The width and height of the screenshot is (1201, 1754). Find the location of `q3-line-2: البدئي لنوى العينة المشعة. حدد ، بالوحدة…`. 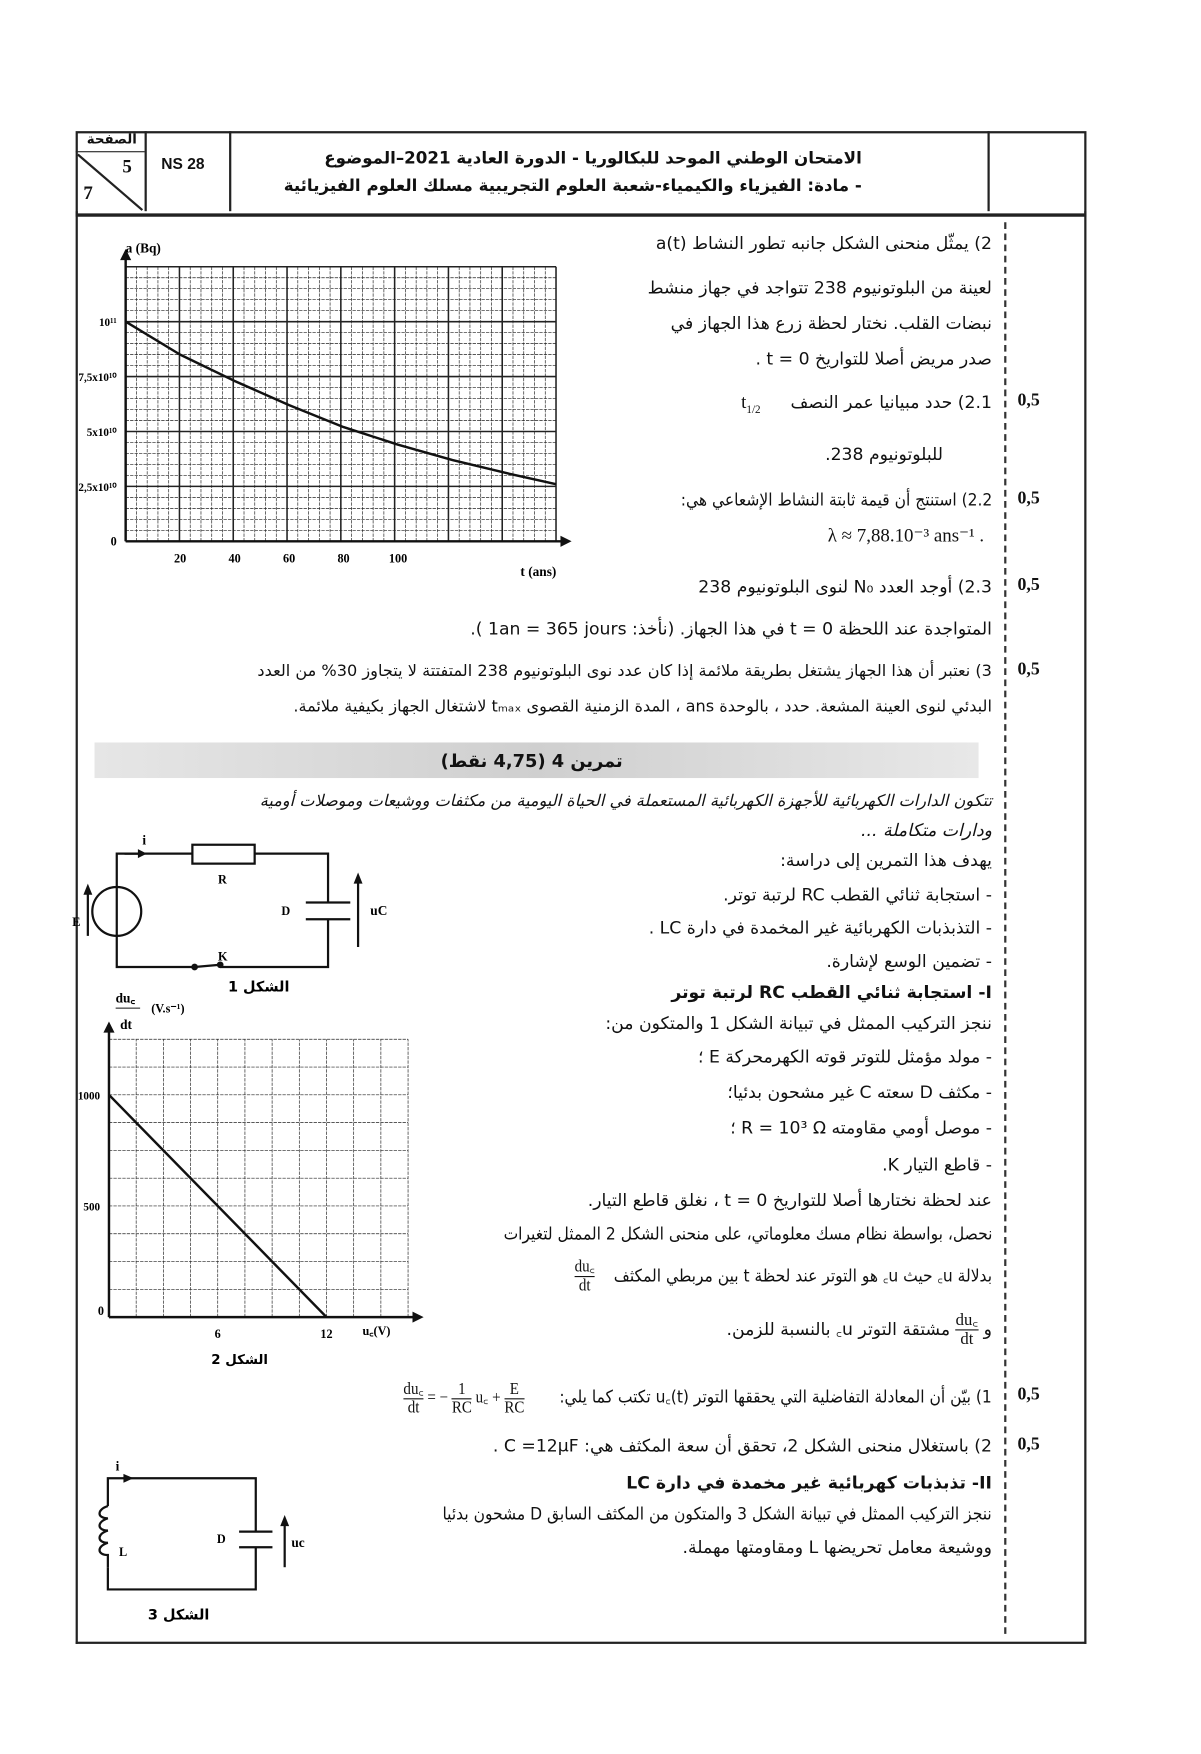

q3-line-2: البدئي لنوى العينة المشعة. حدد ، بالوحدة… is located at coordinates (642, 707).